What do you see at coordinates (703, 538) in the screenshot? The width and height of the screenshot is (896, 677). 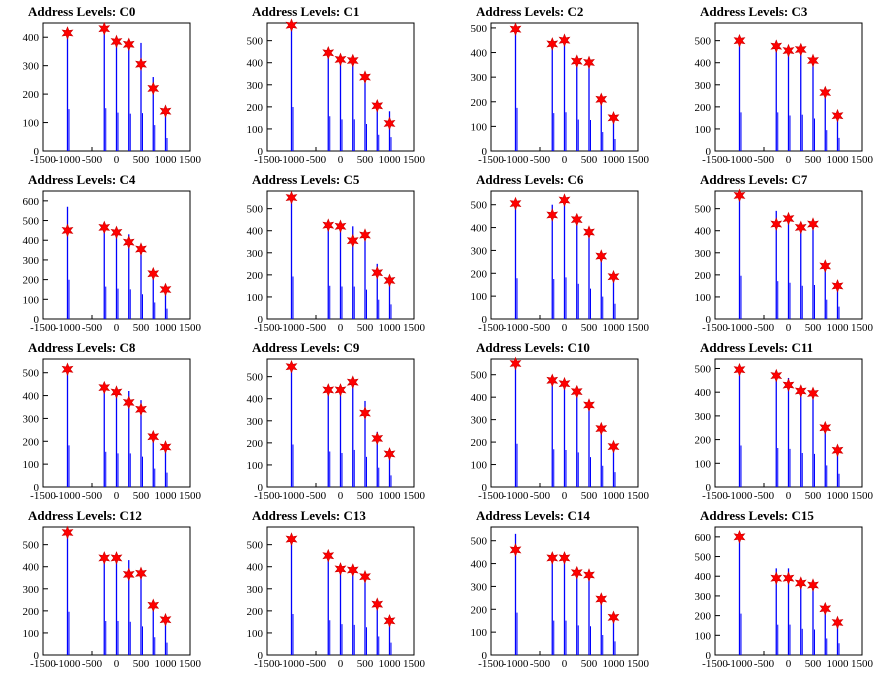 I see `y-tick-label: 600` at bounding box center [703, 538].